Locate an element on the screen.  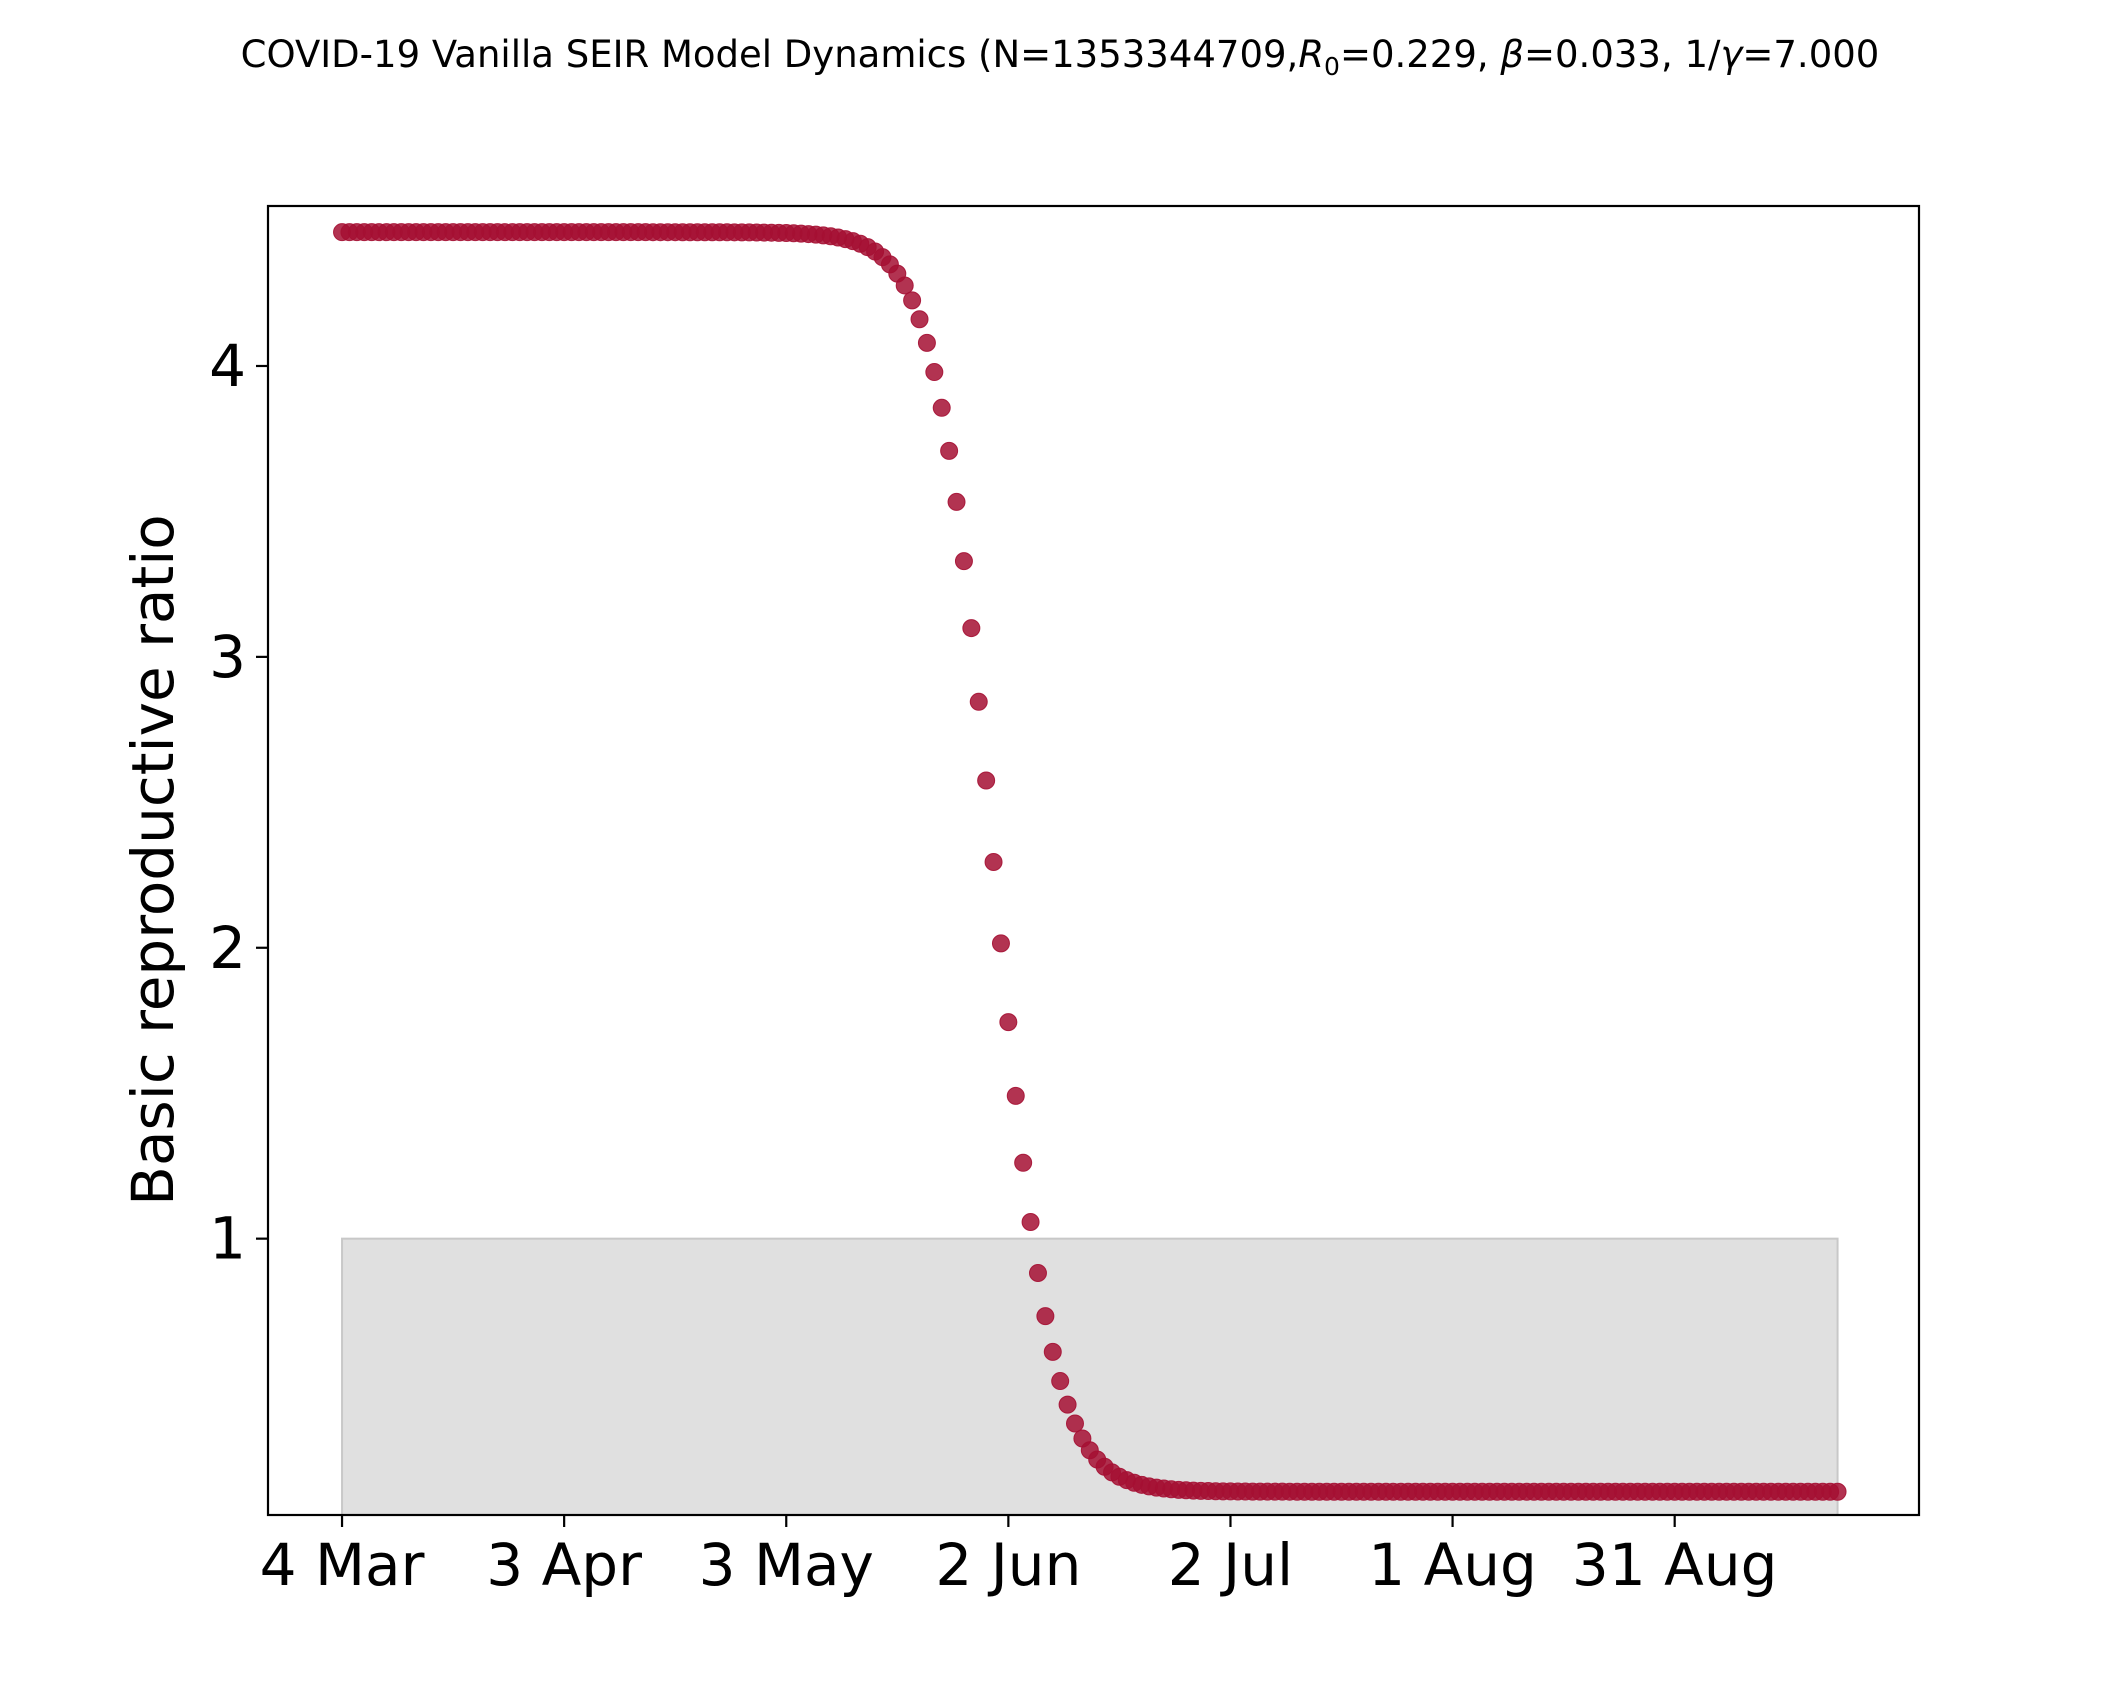
y-axis-label: Basic reproductive ratio is located at coordinates (153, 860).